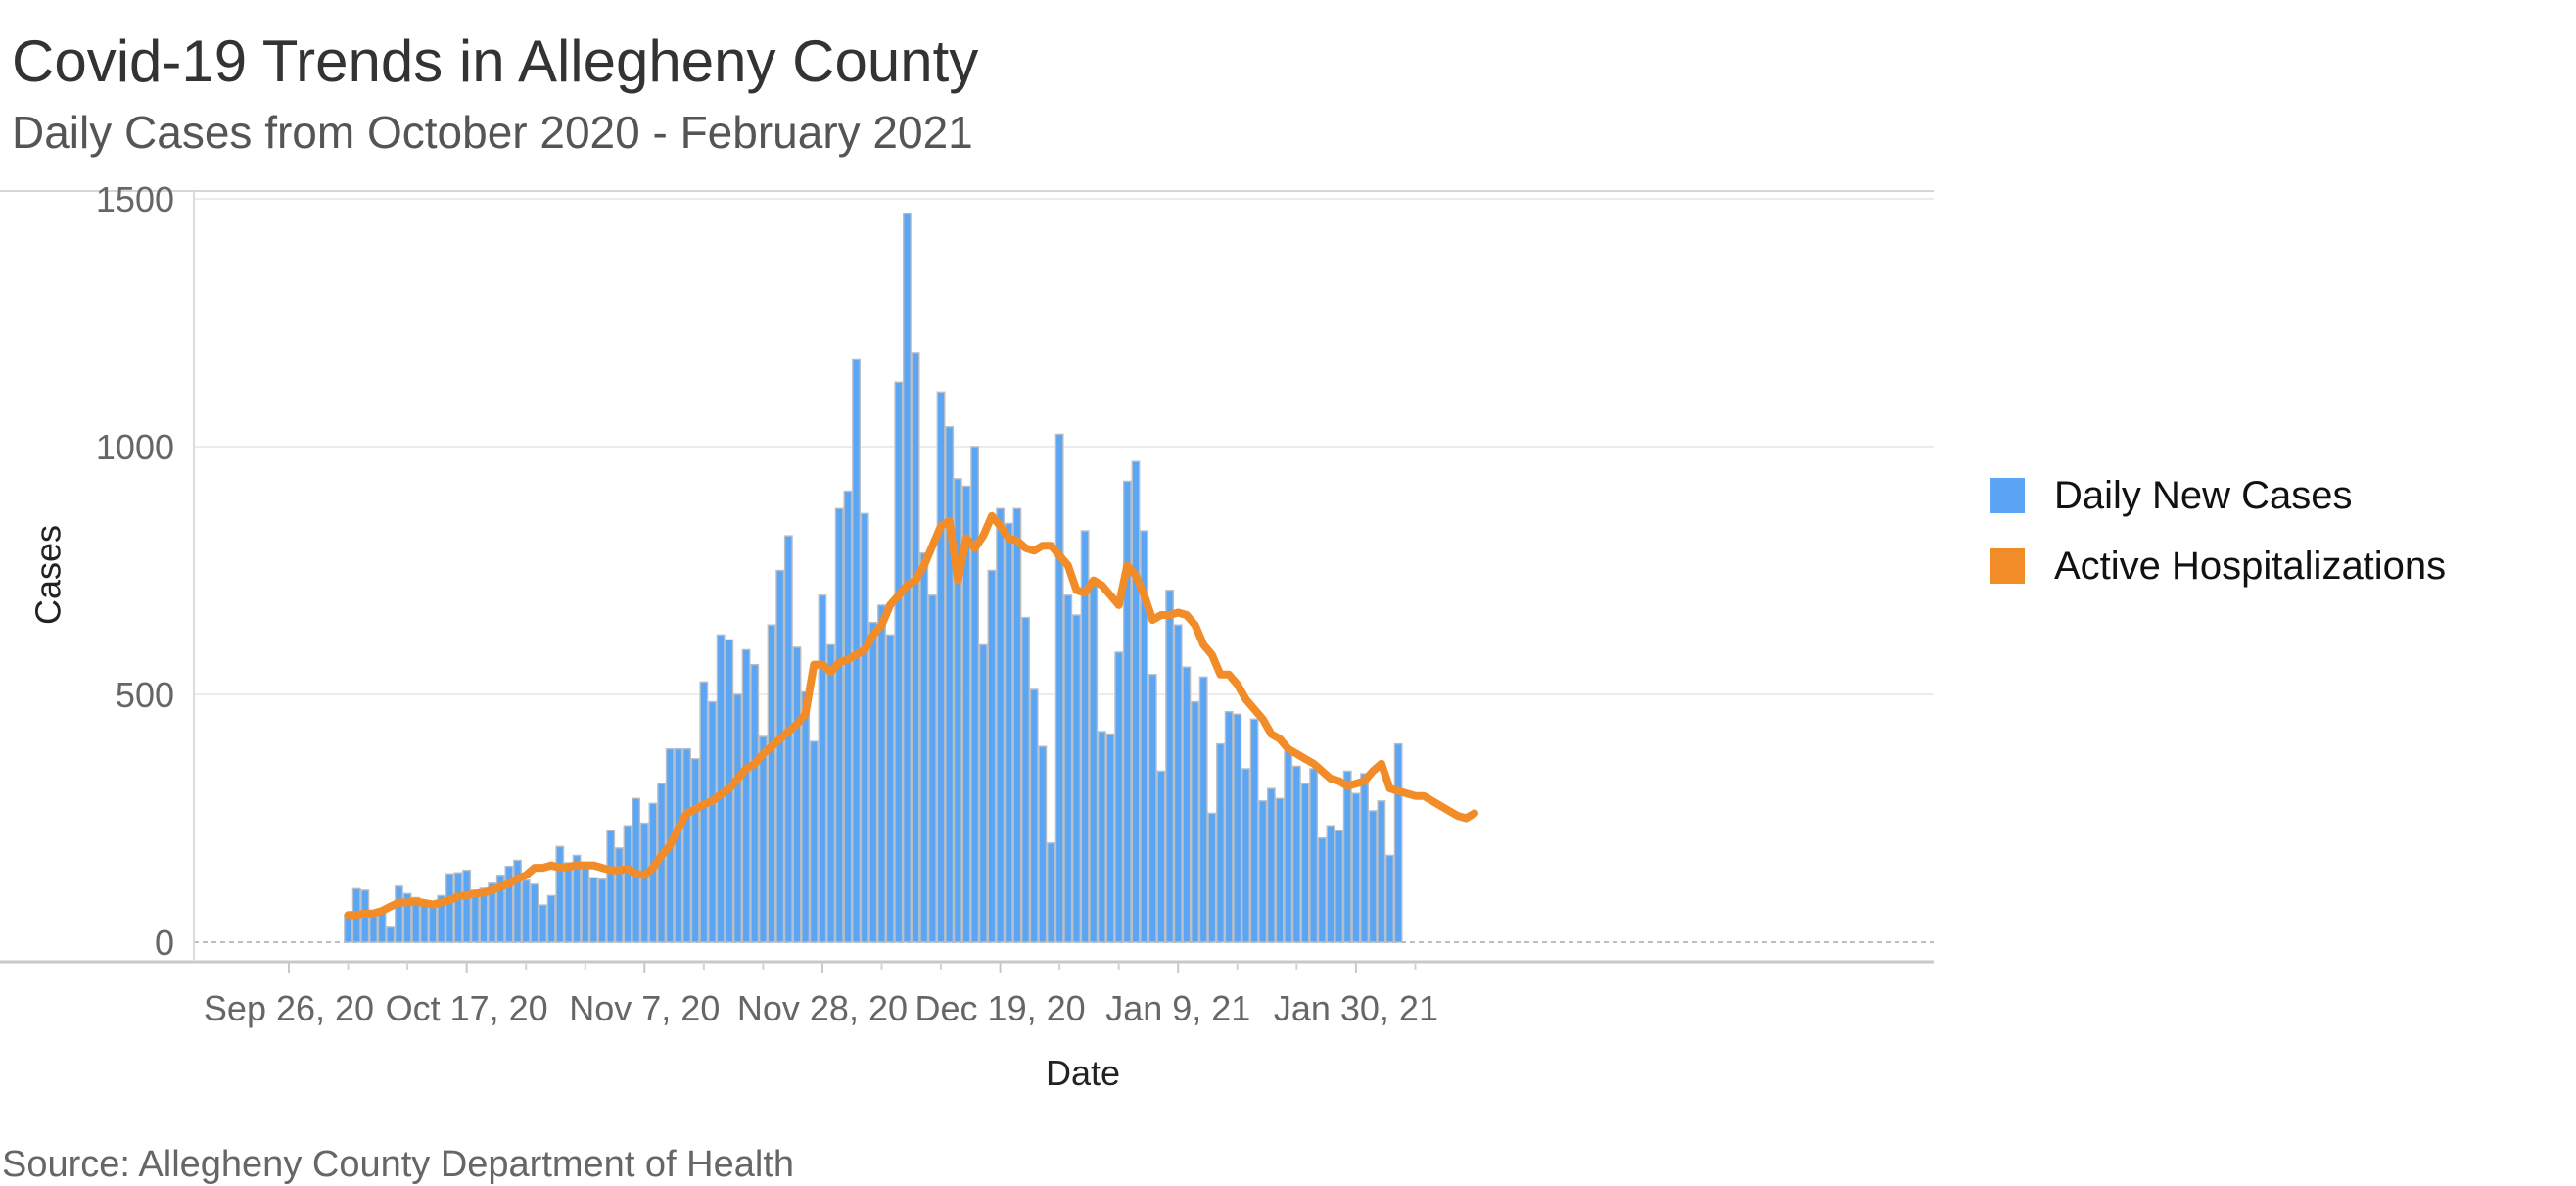 The height and width of the screenshot is (1186, 2576). Describe the element at coordinates (2250, 566) in the screenshot. I see `legend-label-active-hospitalizations: Active Hospitalizations` at that location.